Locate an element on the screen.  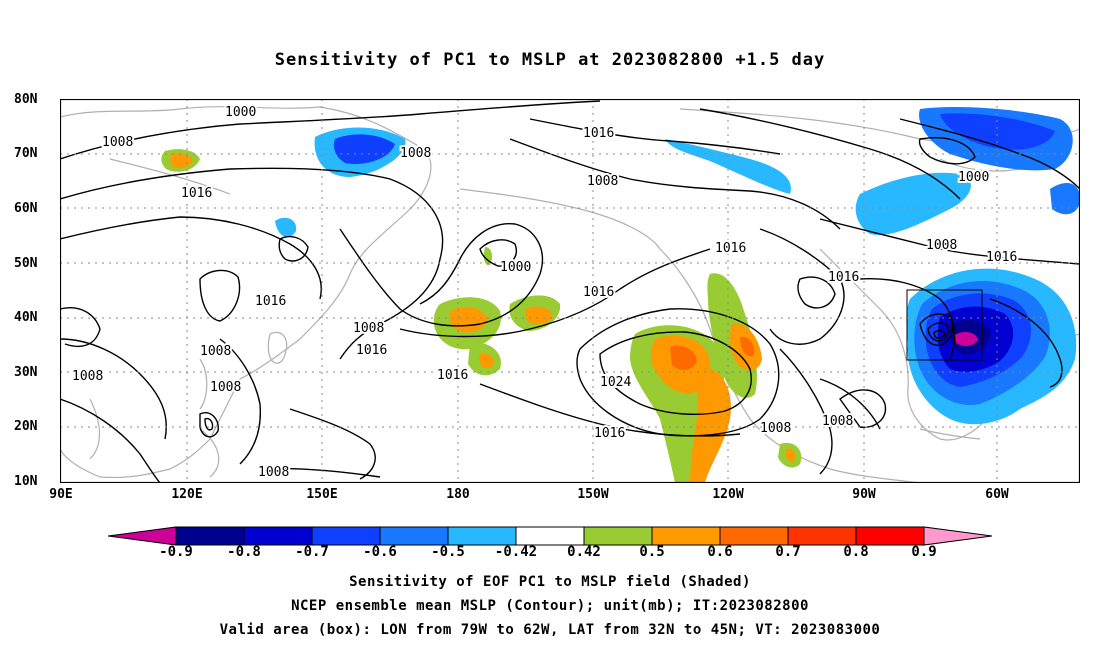
valid-area-box is located at coordinates (944, 325).